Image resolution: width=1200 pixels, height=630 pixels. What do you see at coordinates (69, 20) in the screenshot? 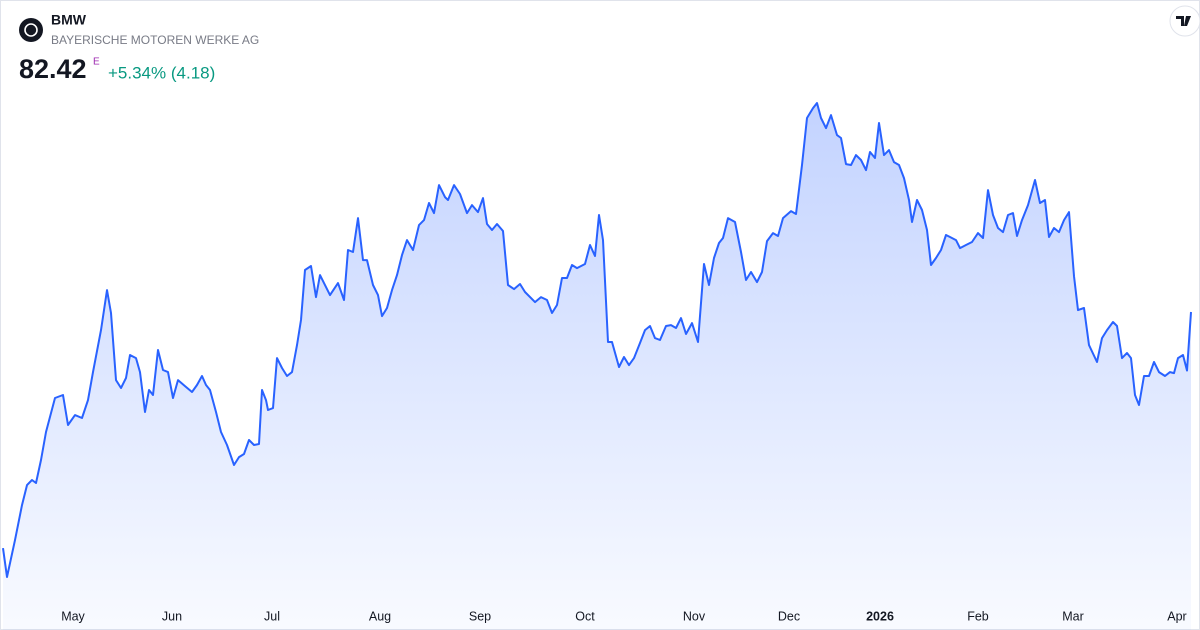
I see `symbol: BMW` at bounding box center [69, 20].